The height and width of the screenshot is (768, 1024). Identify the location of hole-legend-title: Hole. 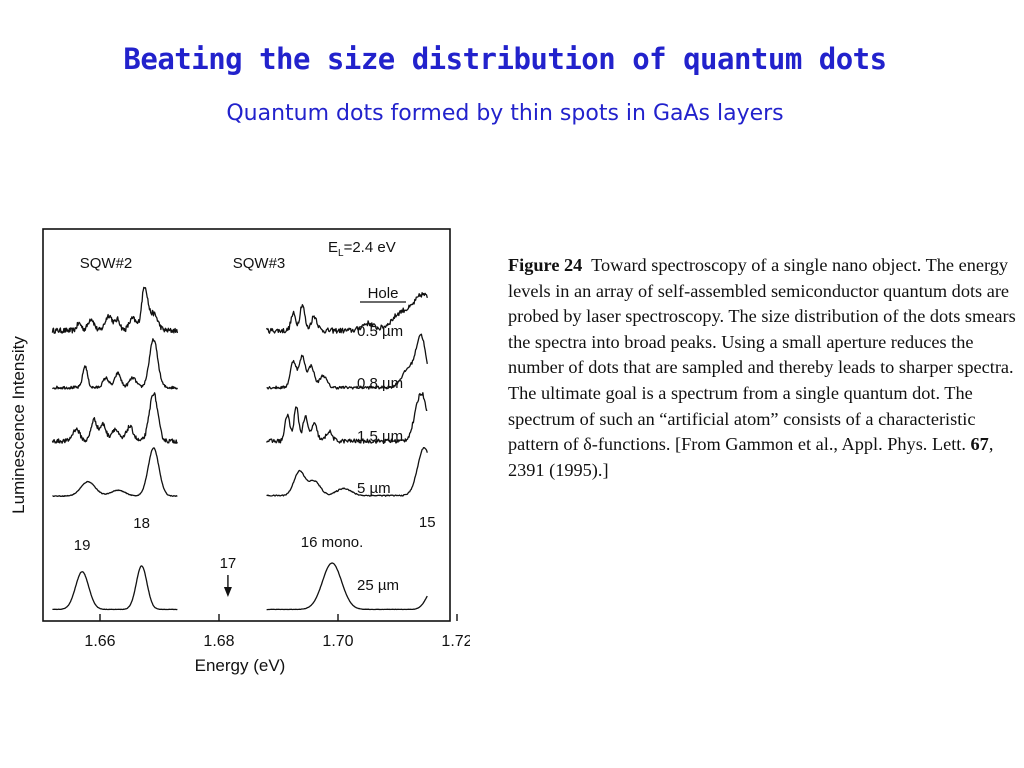
(383, 293).